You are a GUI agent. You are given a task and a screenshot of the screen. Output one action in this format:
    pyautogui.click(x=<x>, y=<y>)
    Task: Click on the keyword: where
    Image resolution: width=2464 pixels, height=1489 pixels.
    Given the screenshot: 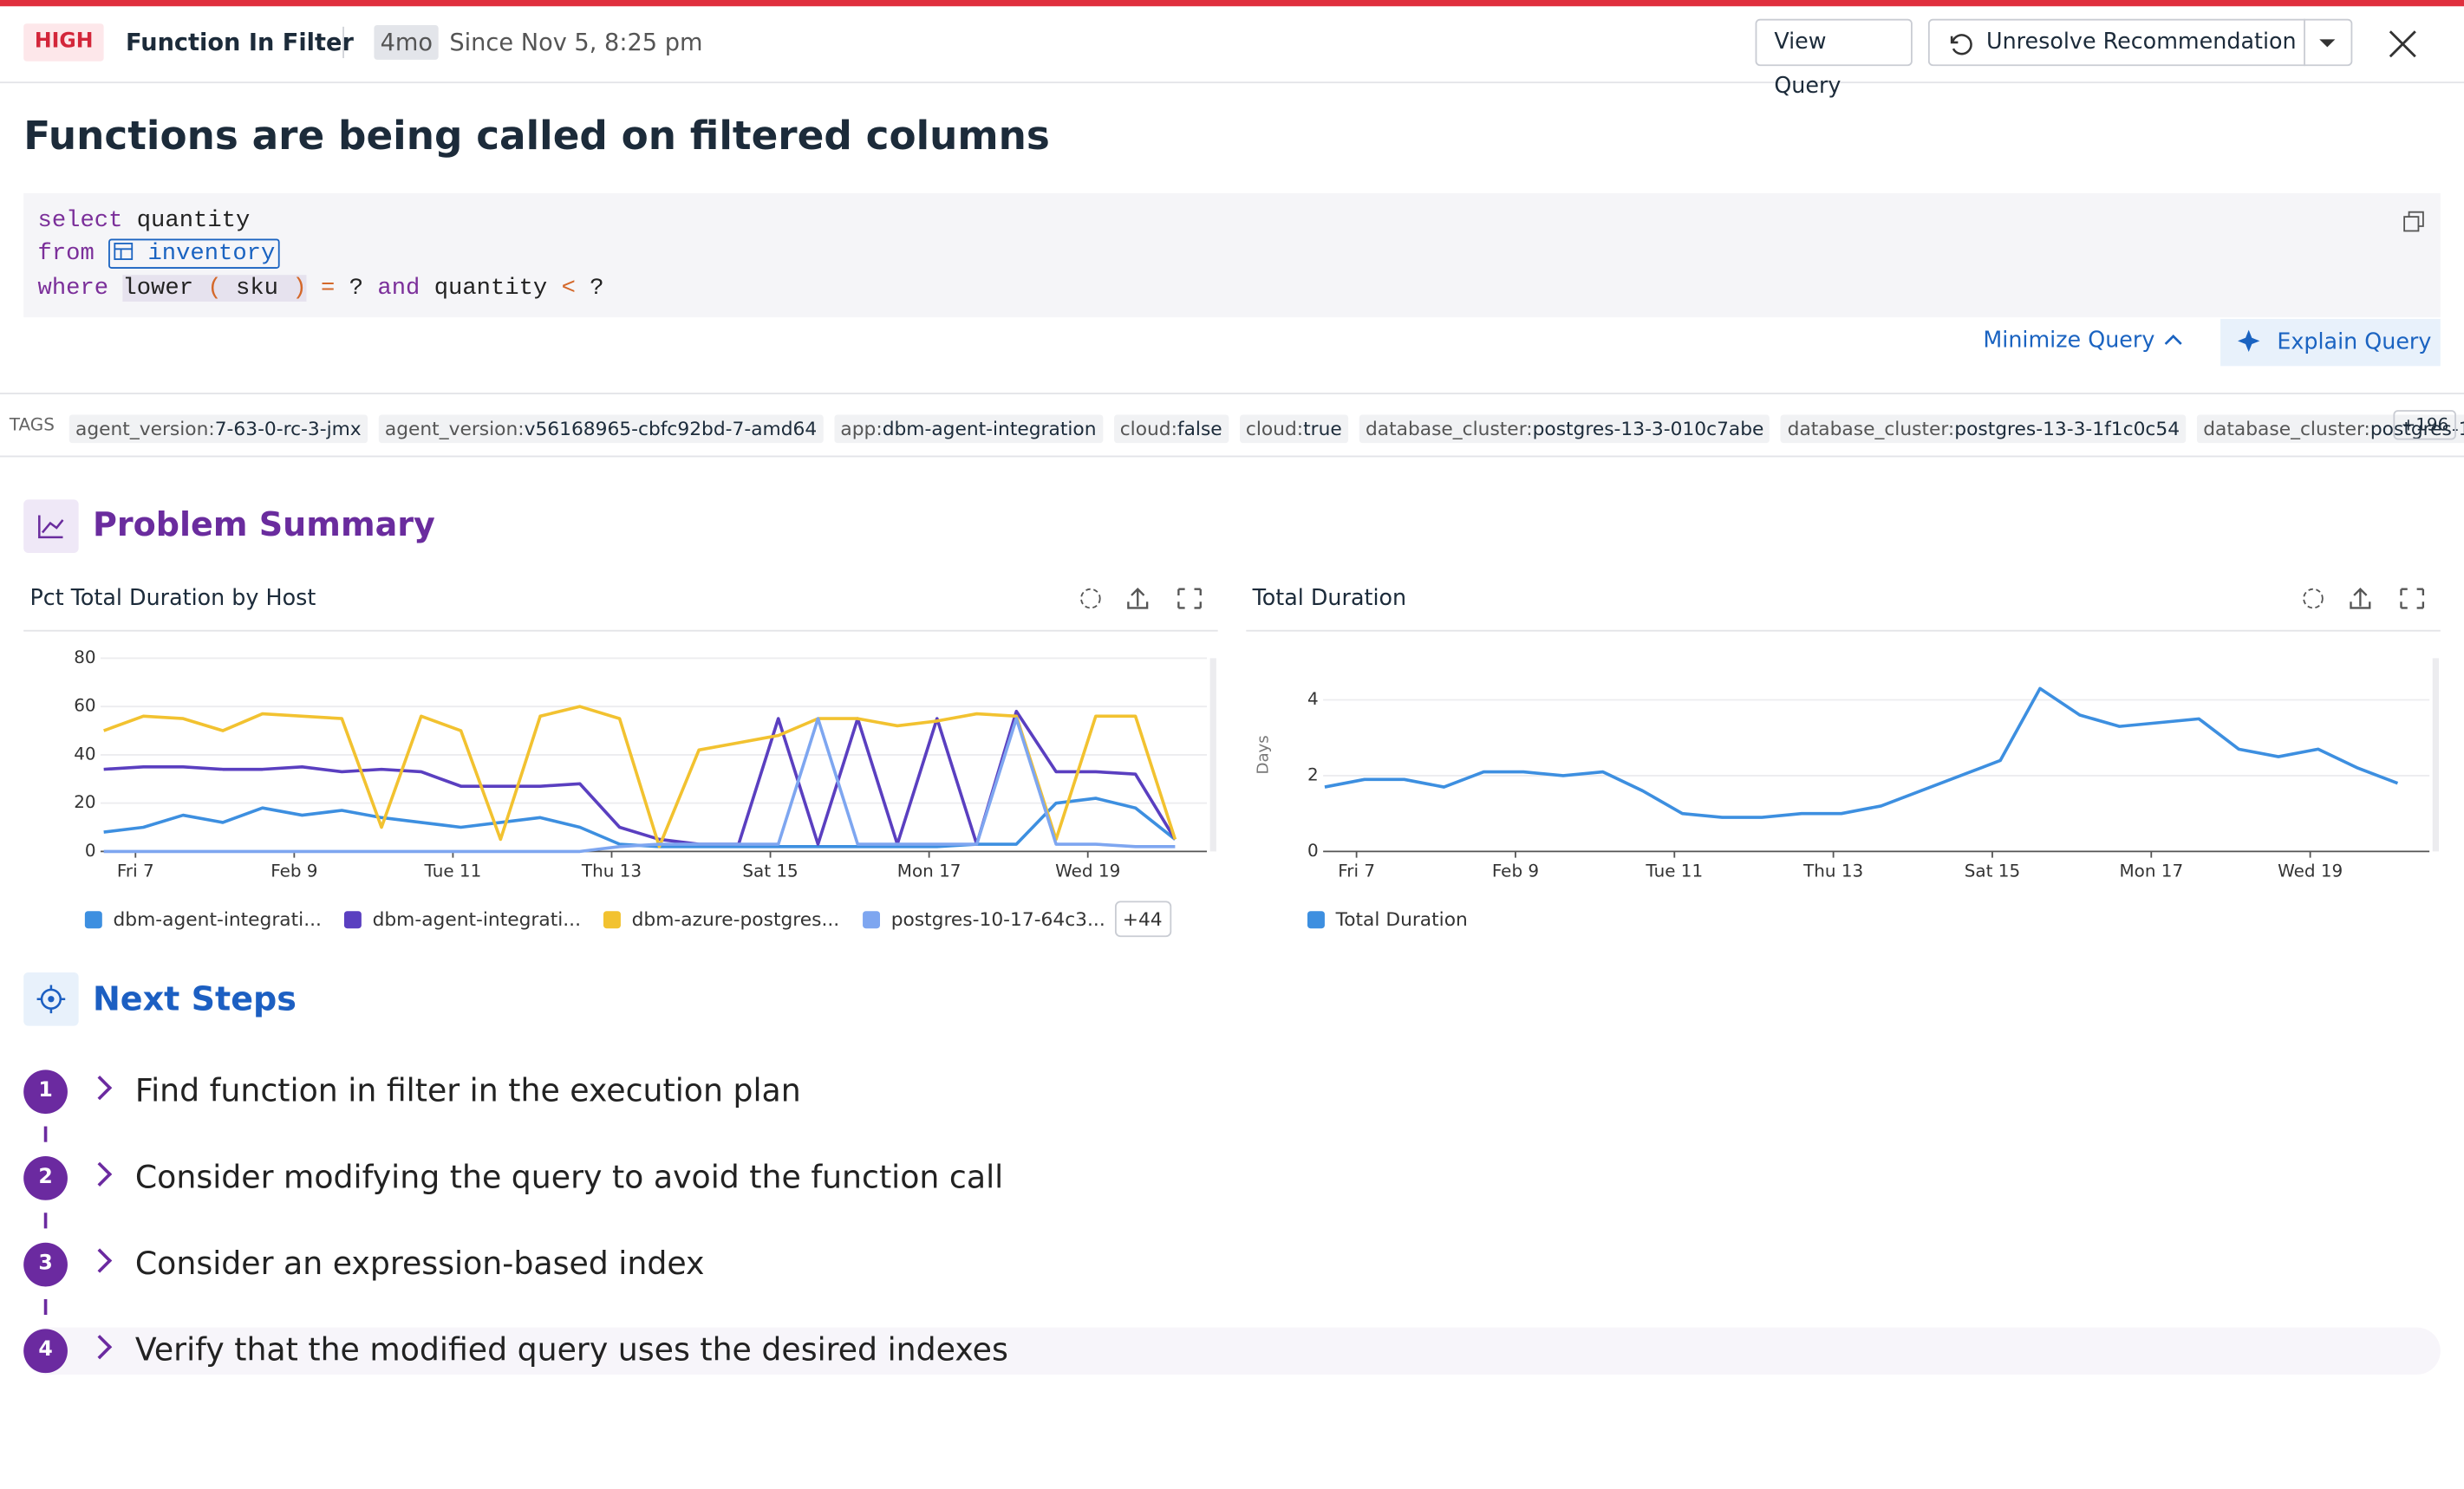 What is the action you would take?
    pyautogui.click(x=73, y=288)
    